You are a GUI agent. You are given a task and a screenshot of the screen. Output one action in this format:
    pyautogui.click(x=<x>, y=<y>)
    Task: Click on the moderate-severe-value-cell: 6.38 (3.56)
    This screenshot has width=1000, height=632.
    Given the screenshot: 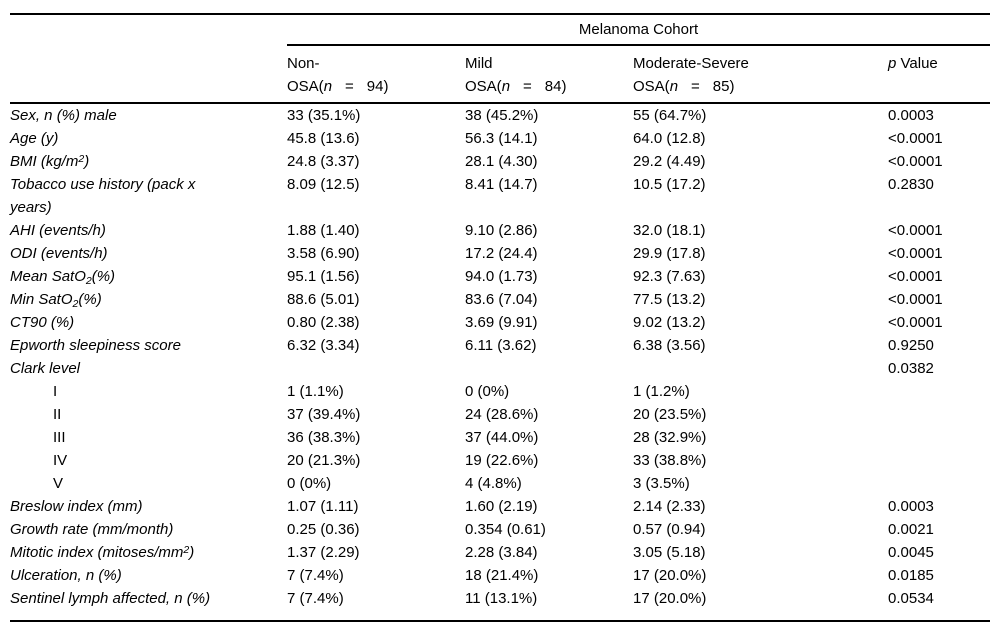 What is the action you would take?
    pyautogui.click(x=669, y=345)
    